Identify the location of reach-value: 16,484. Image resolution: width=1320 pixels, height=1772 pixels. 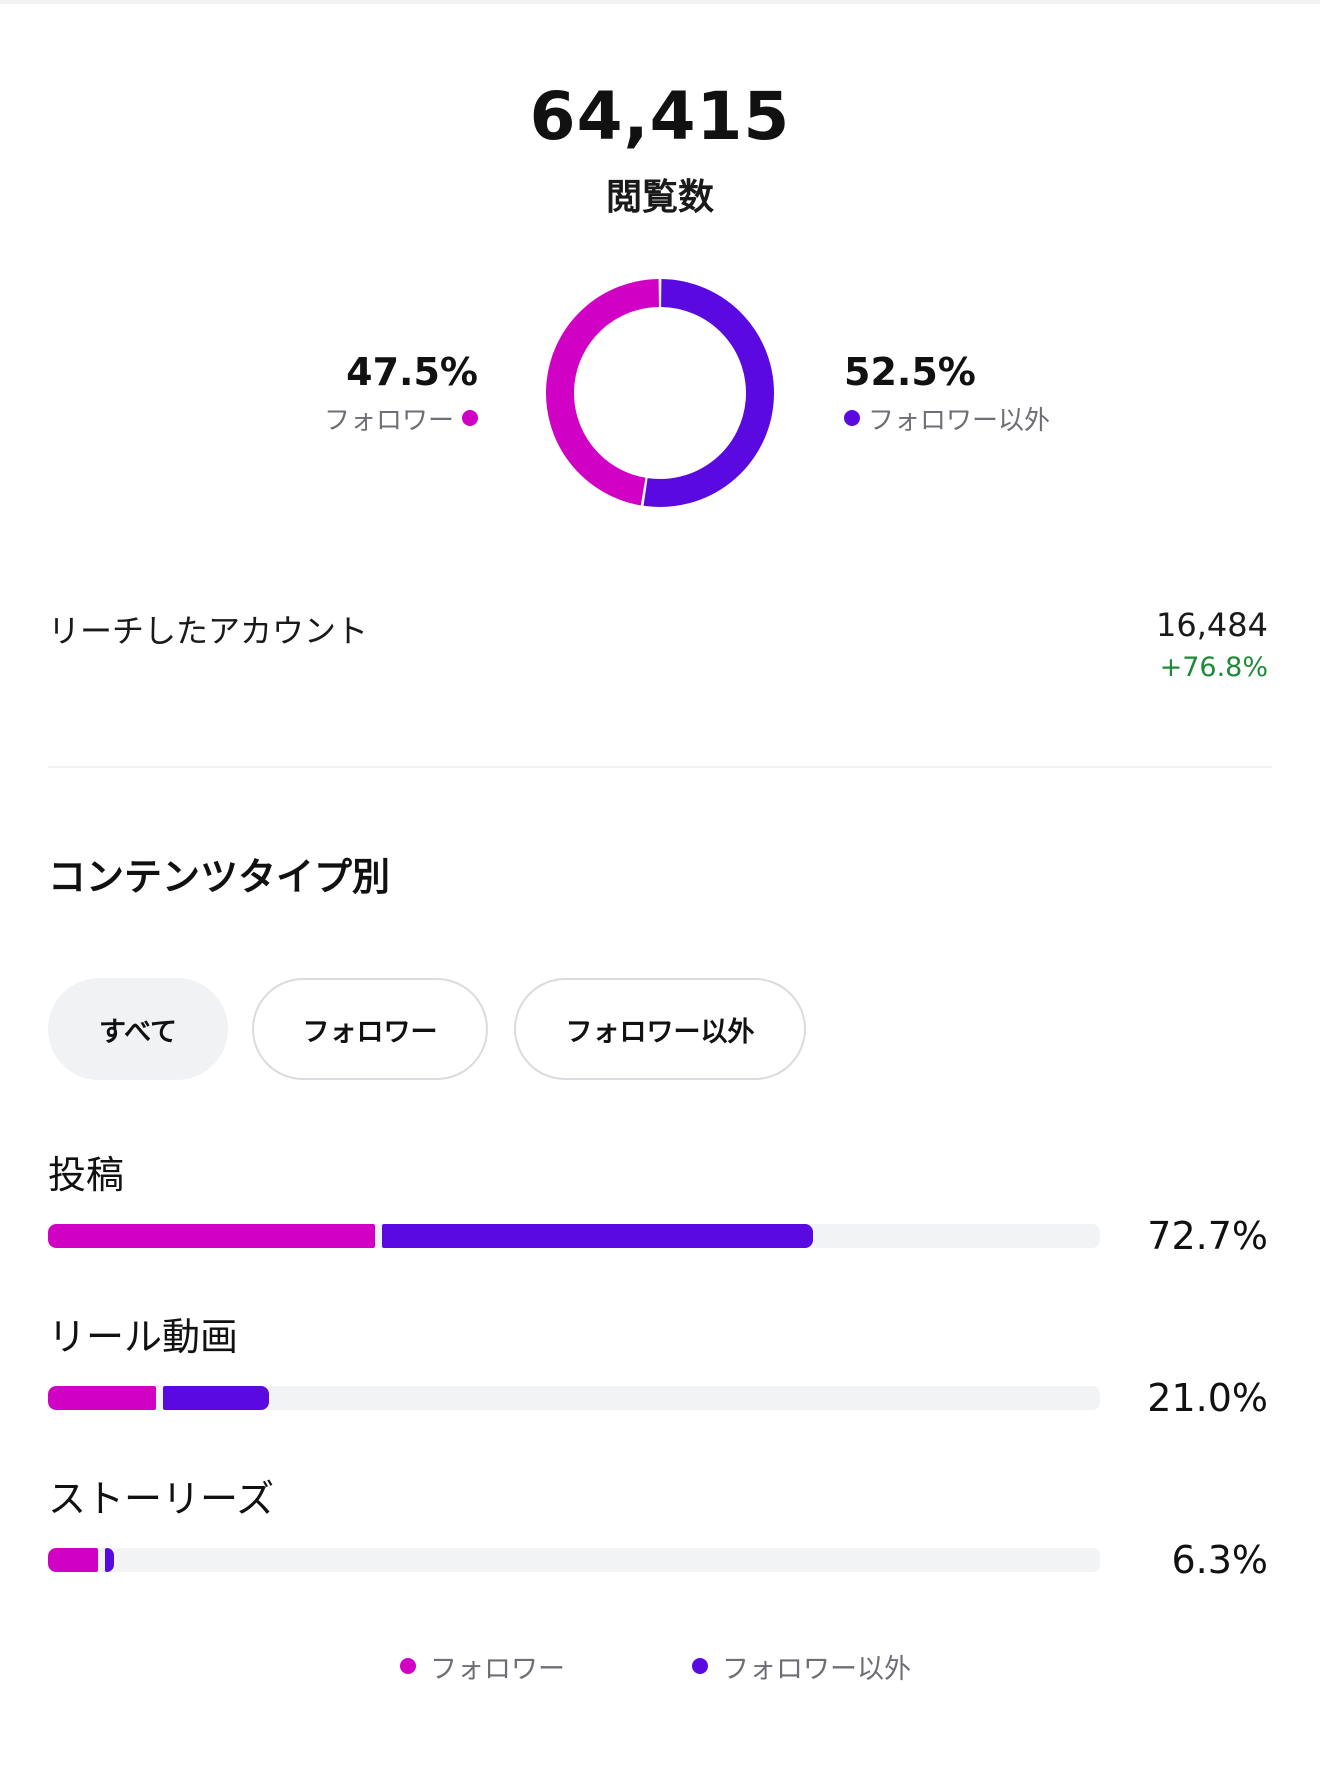
(1212, 625).